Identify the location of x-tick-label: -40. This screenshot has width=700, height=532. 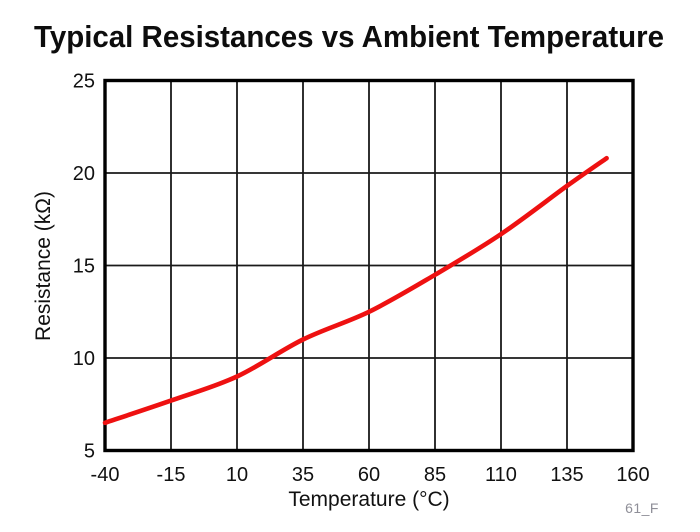
(105, 475).